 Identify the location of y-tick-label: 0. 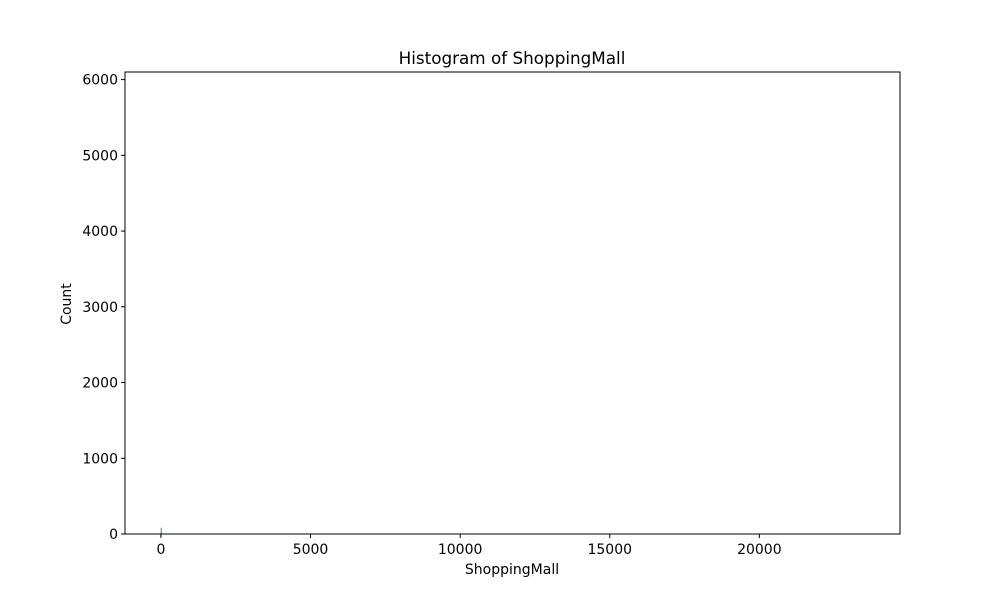
(113, 535).